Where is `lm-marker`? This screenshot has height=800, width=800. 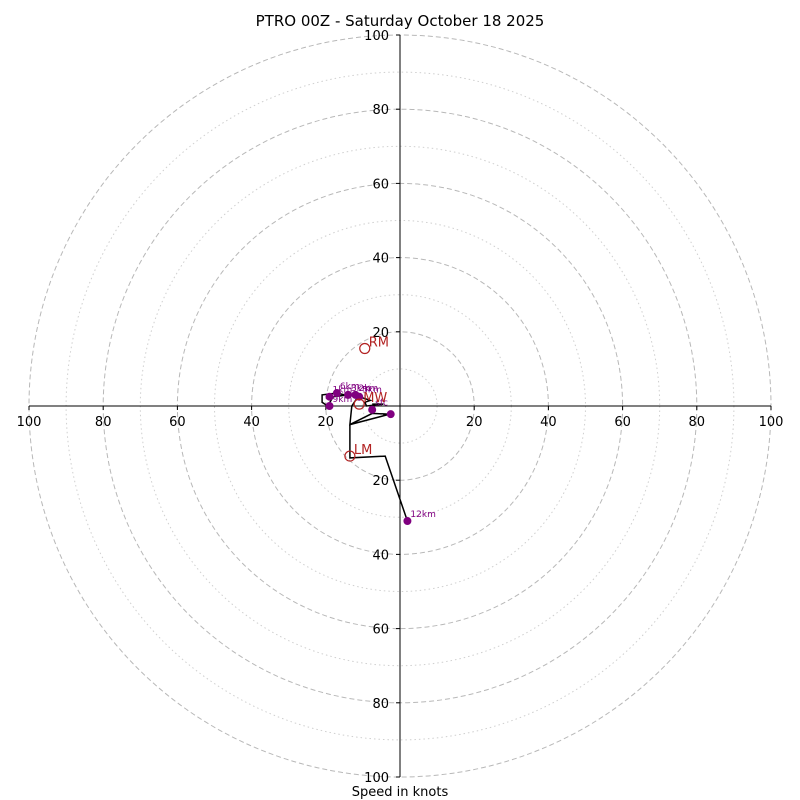 lm-marker is located at coordinates (350, 456).